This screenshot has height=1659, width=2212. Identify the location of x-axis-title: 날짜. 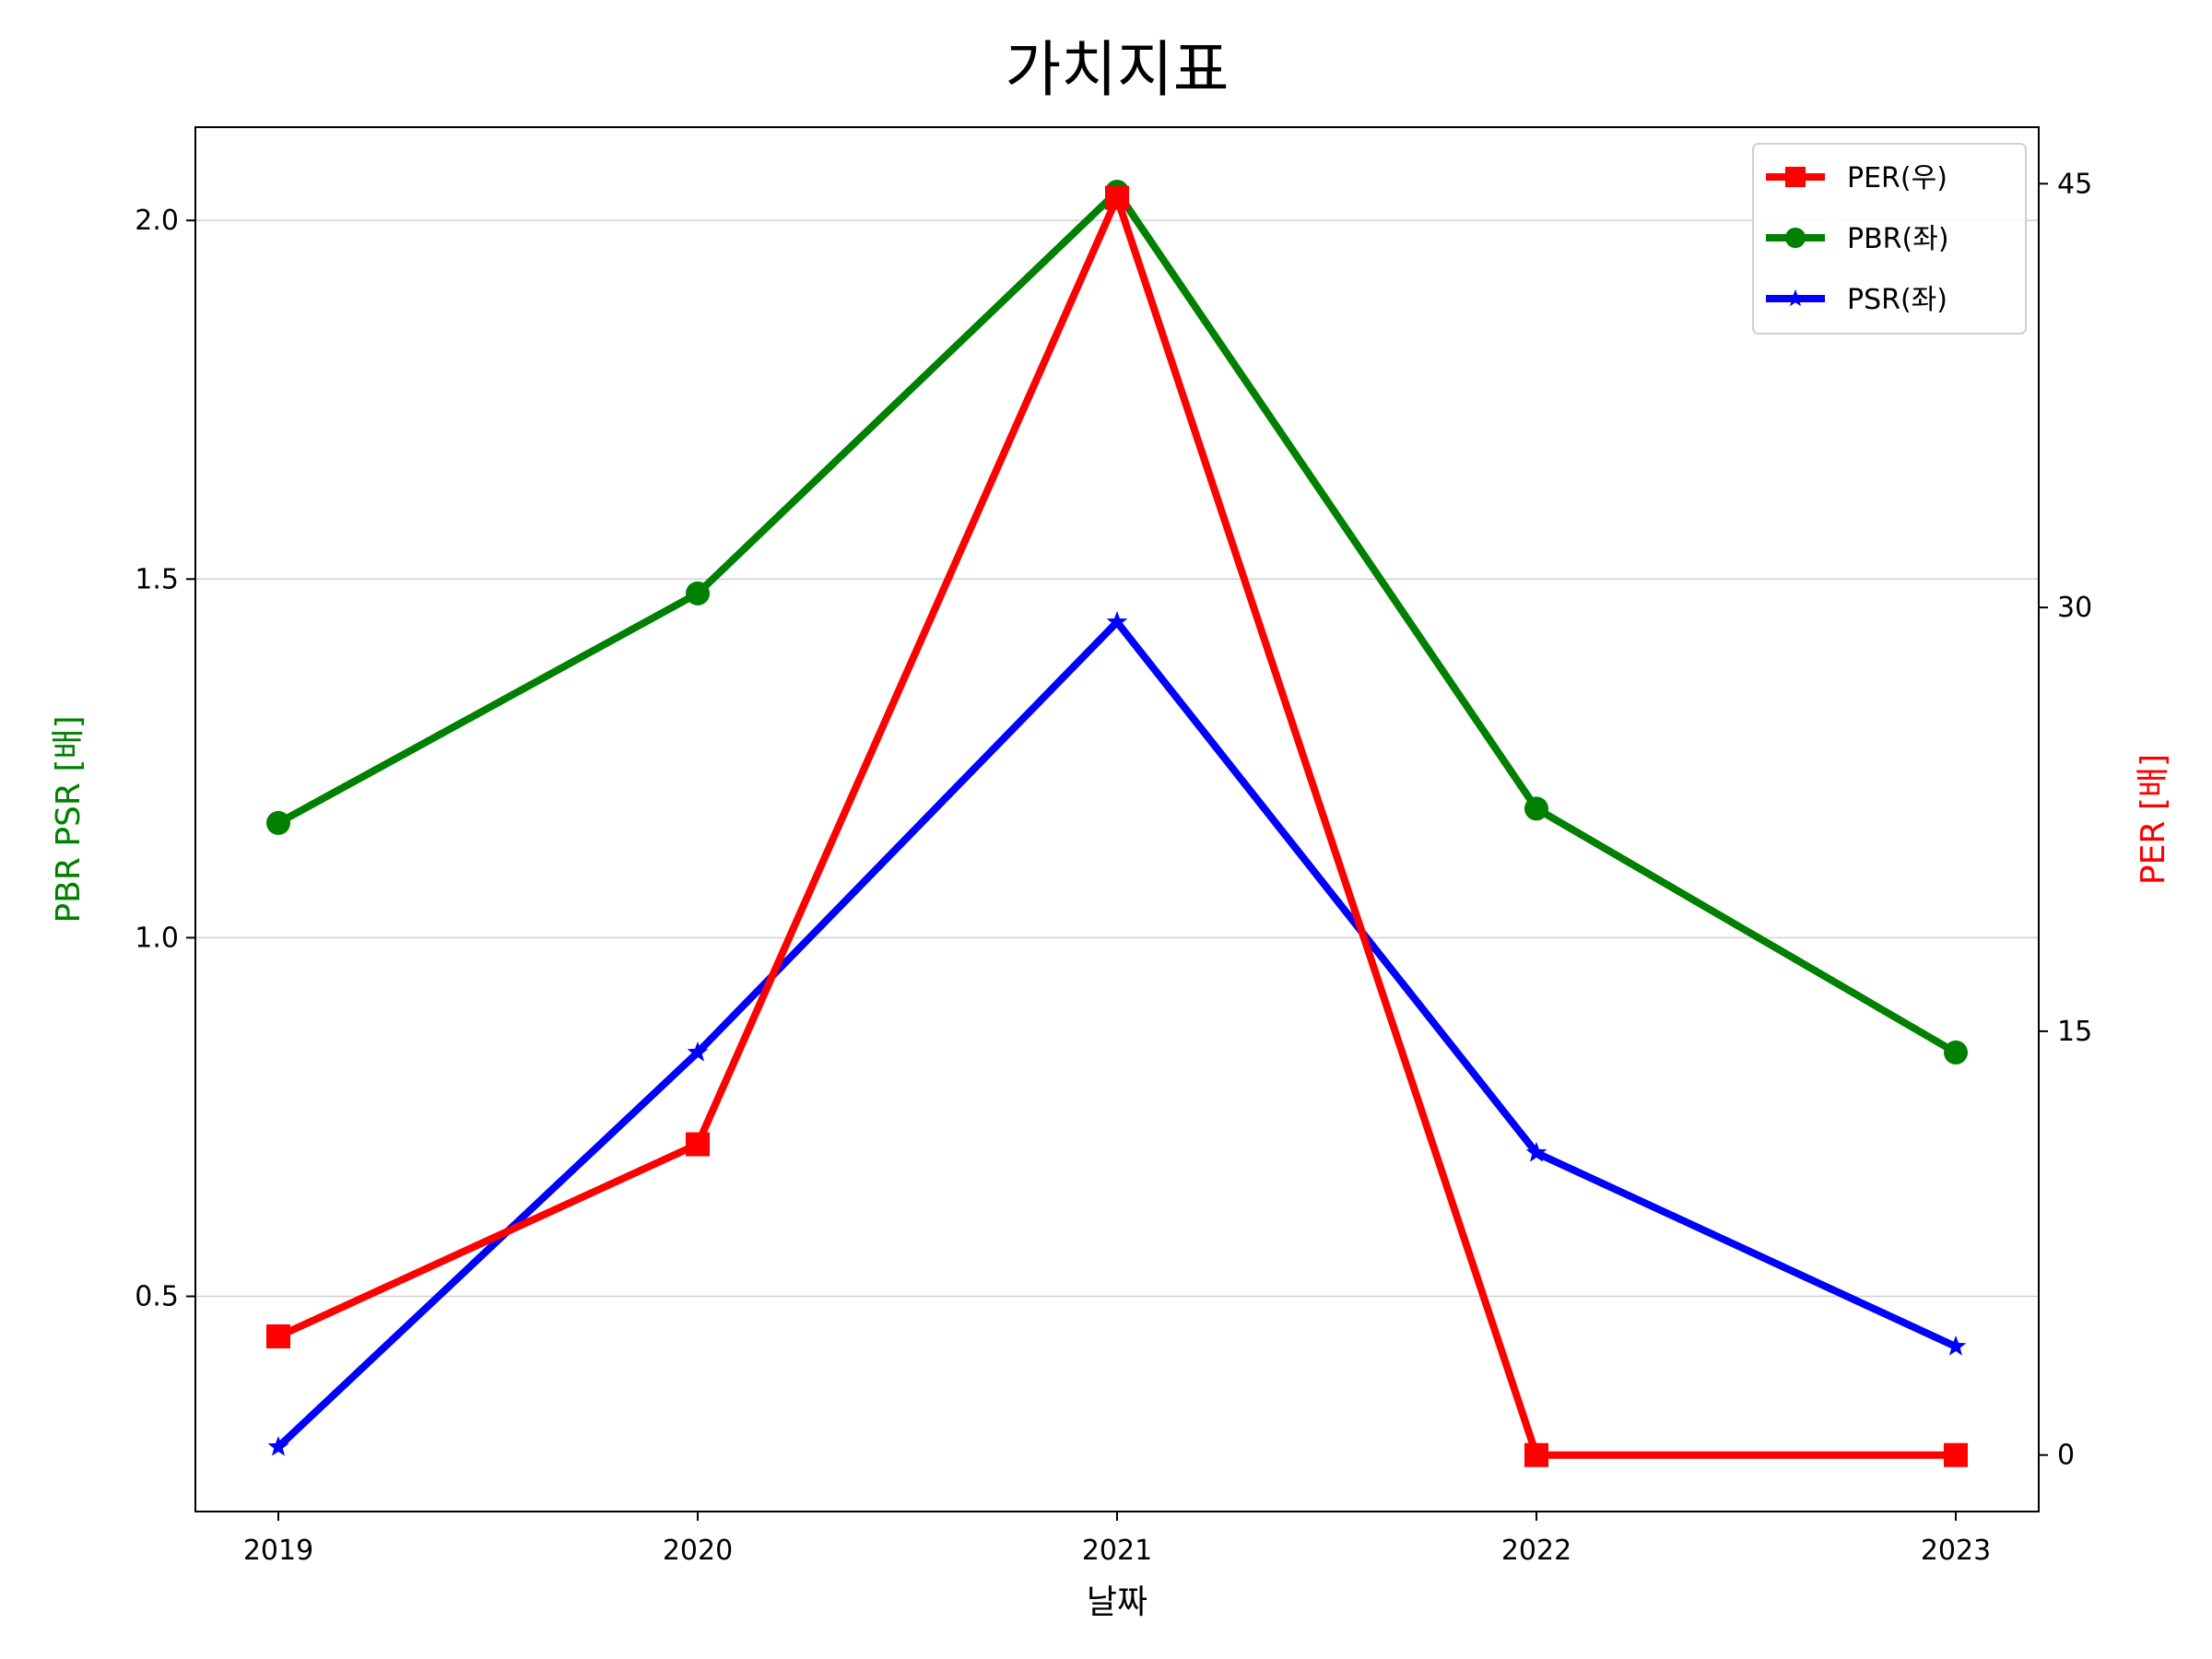
(1117, 1602).